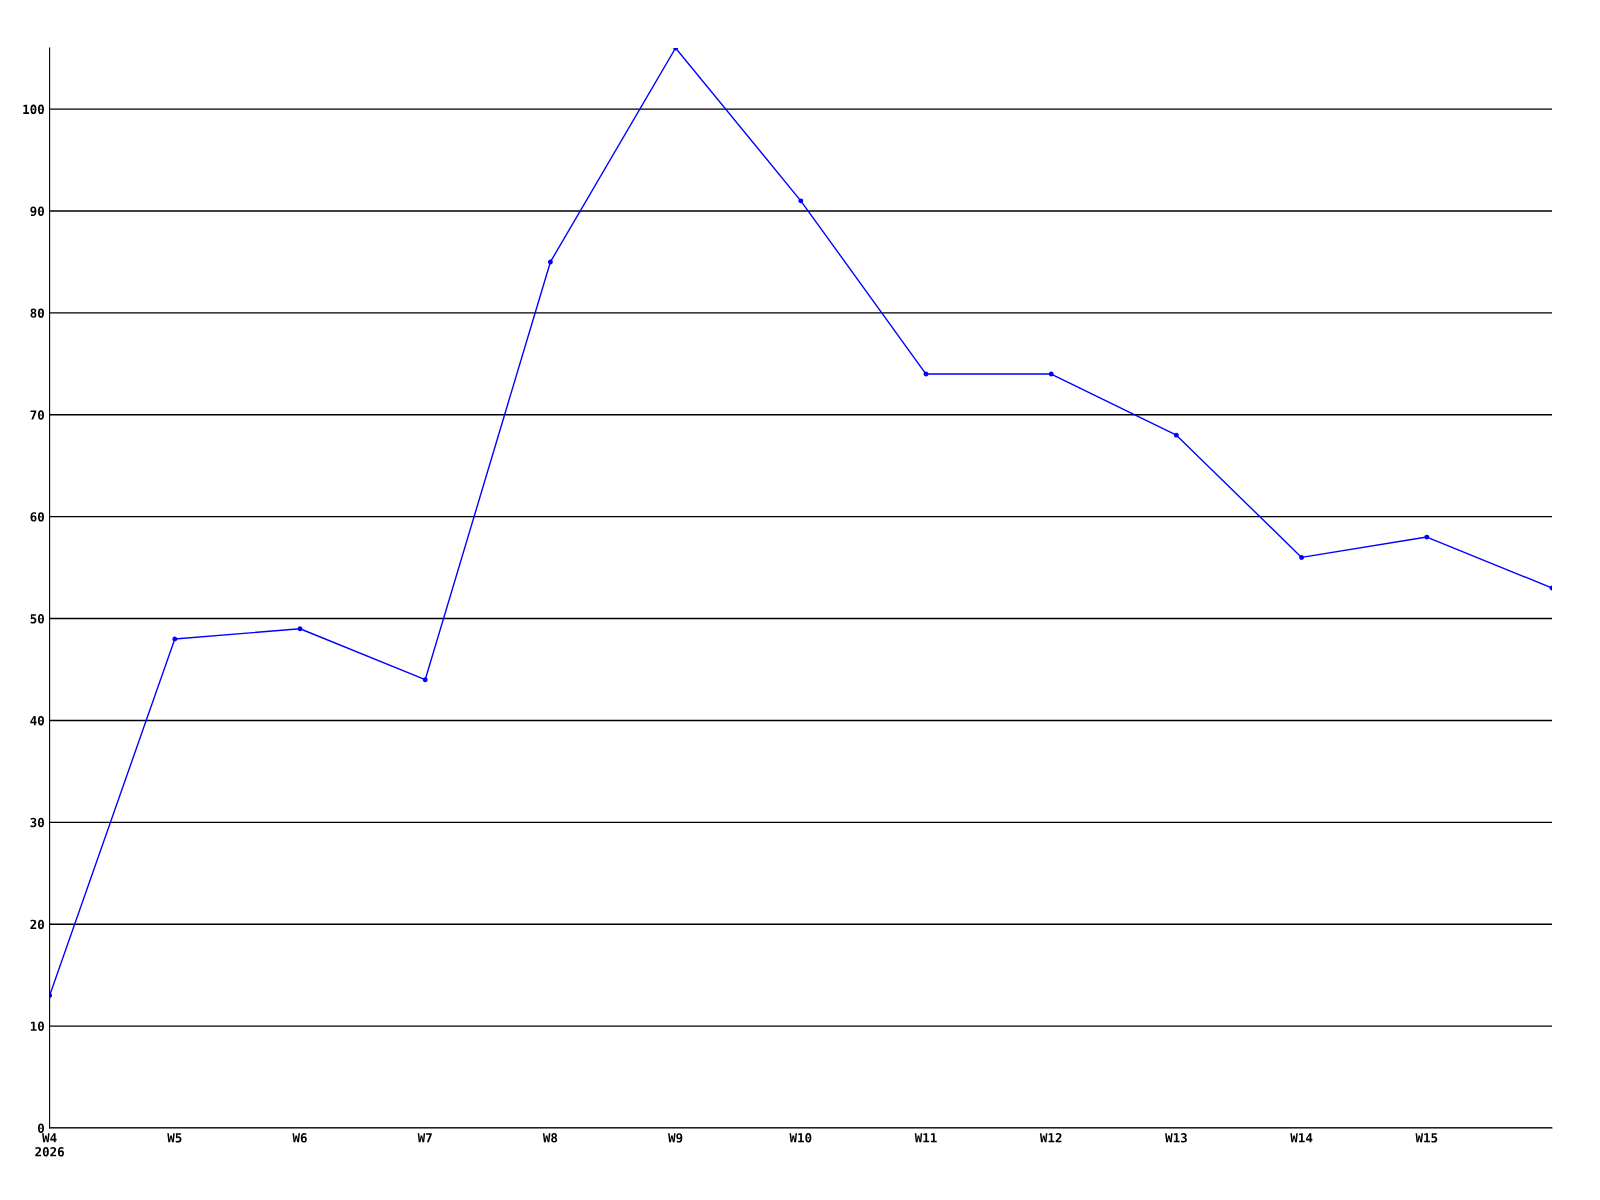  Describe the element at coordinates (550, 1138) in the screenshot. I see `x-tick-label: W8` at that location.